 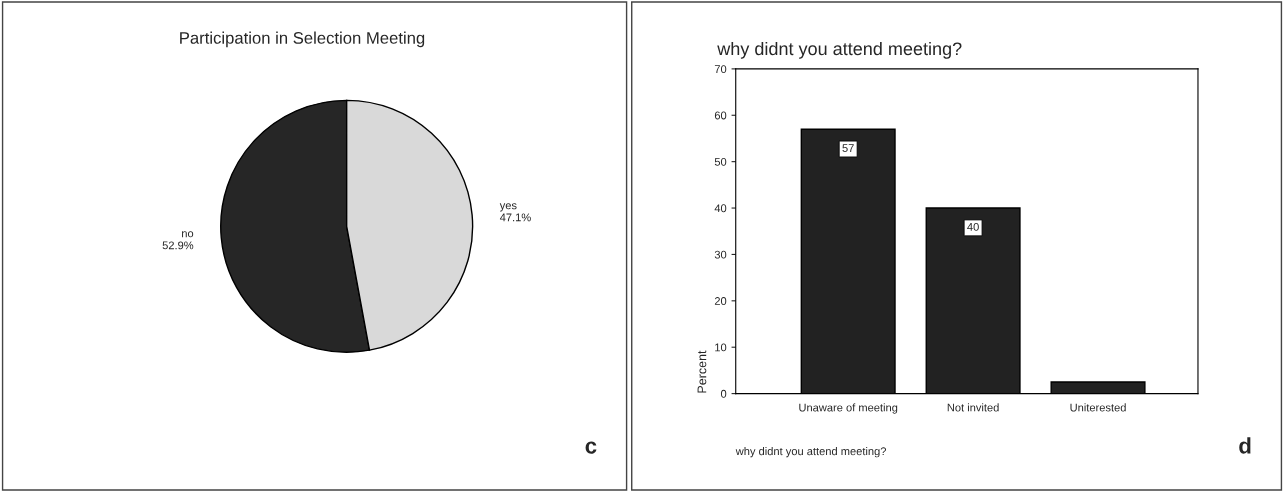 What do you see at coordinates (702, 371) in the screenshot?
I see `y-axis-title: Percent` at bounding box center [702, 371].